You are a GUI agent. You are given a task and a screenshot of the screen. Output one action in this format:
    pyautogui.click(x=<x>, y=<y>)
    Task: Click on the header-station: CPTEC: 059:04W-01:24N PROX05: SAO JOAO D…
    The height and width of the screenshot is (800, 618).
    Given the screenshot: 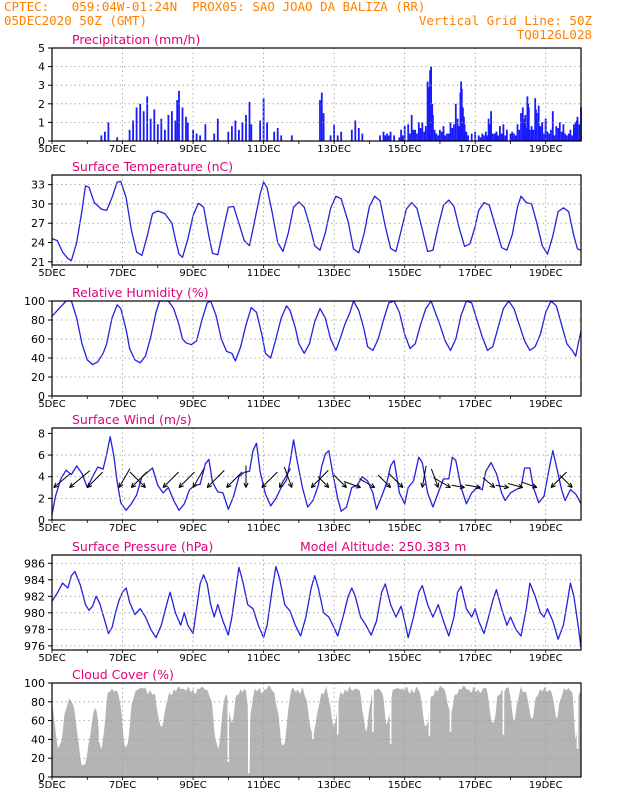 What is the action you would take?
    pyautogui.click(x=215, y=7)
    